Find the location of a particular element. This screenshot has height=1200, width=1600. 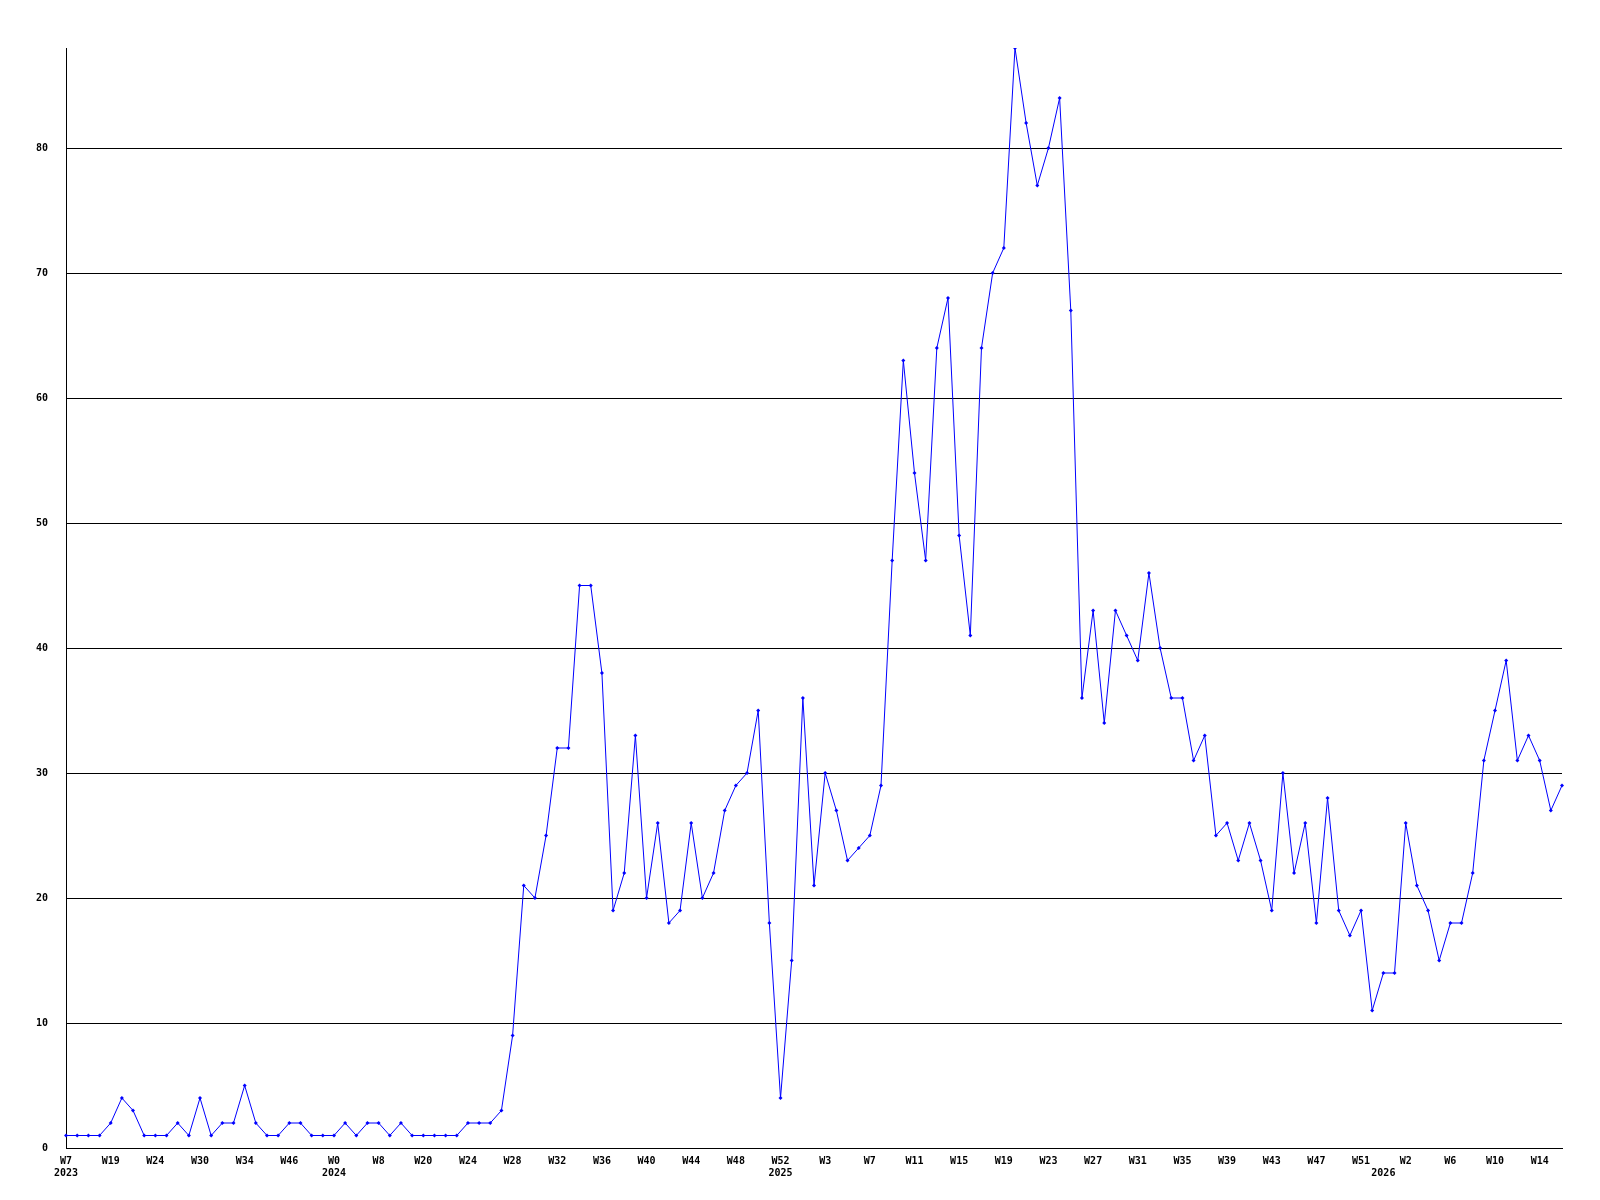

x-tick-label: W20 is located at coordinates (423, 1160).